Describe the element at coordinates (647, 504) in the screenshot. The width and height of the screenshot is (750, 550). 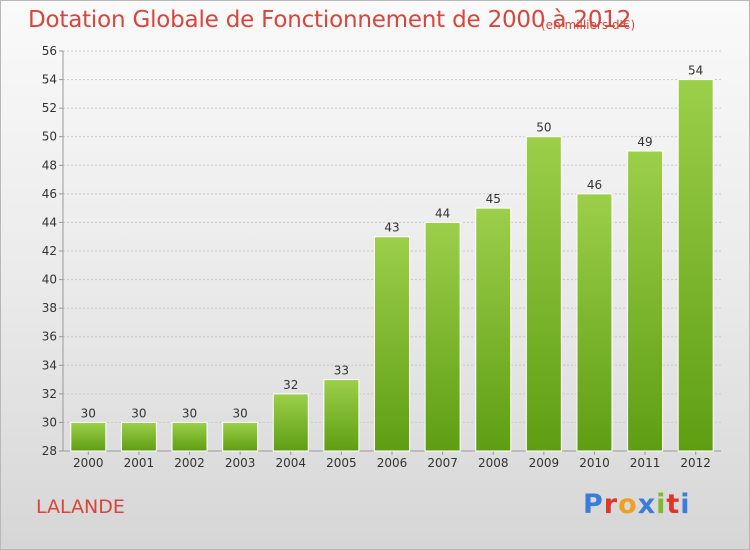
I see `logo-letter: x` at that location.